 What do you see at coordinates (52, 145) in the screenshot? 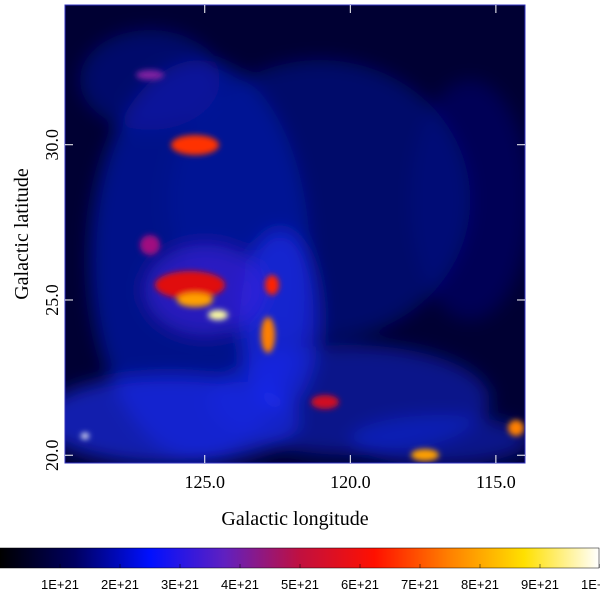
I see `y-tick-label: 30.0` at bounding box center [52, 145].